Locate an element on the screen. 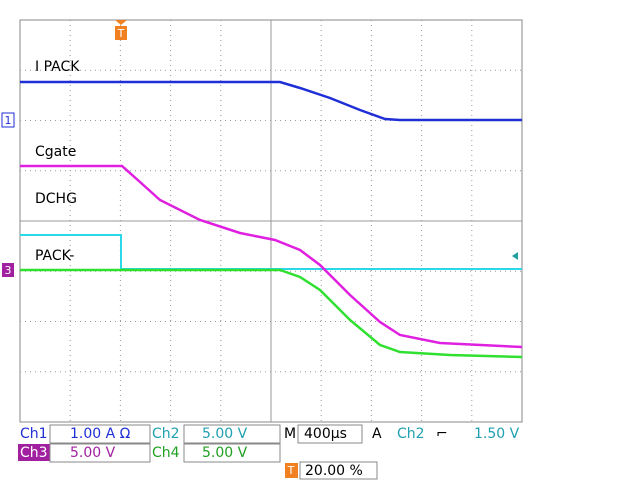 Image resolution: width=640 pixels, height=484 pixels. trace-label: I PACK is located at coordinates (57, 67).